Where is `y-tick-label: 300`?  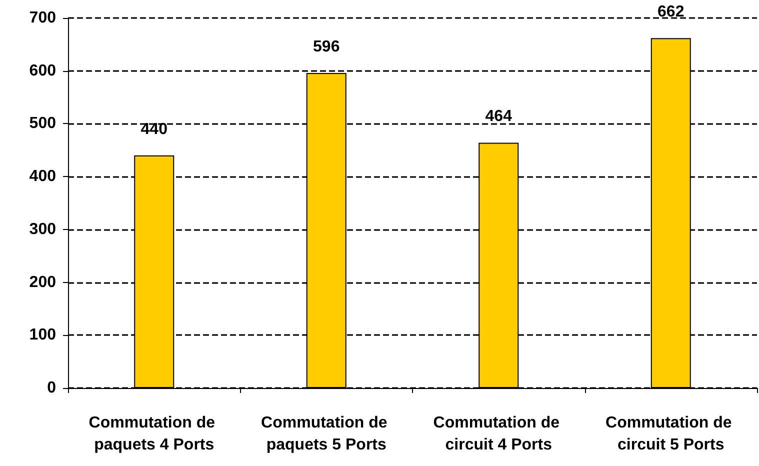 y-tick-label: 300 is located at coordinates (42, 229).